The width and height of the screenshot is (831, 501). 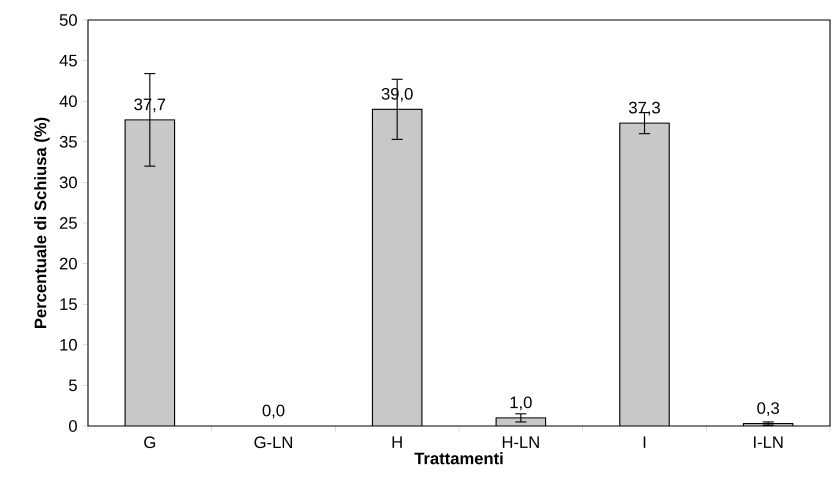 What do you see at coordinates (73, 386) in the screenshot?
I see `y-tick-label: 5` at bounding box center [73, 386].